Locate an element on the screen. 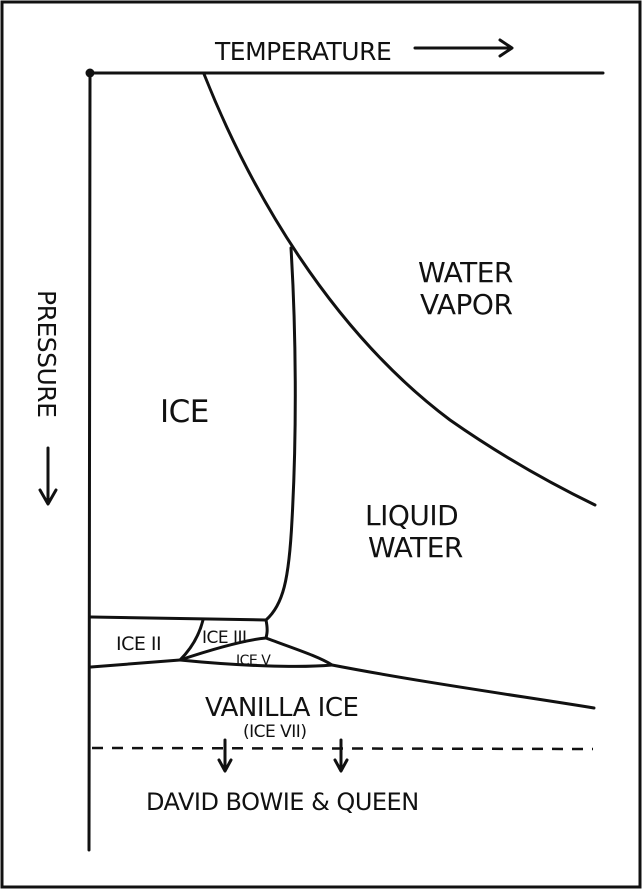 The width and height of the screenshot is (643, 890). pressure-axis-line is located at coordinates (89, 461).